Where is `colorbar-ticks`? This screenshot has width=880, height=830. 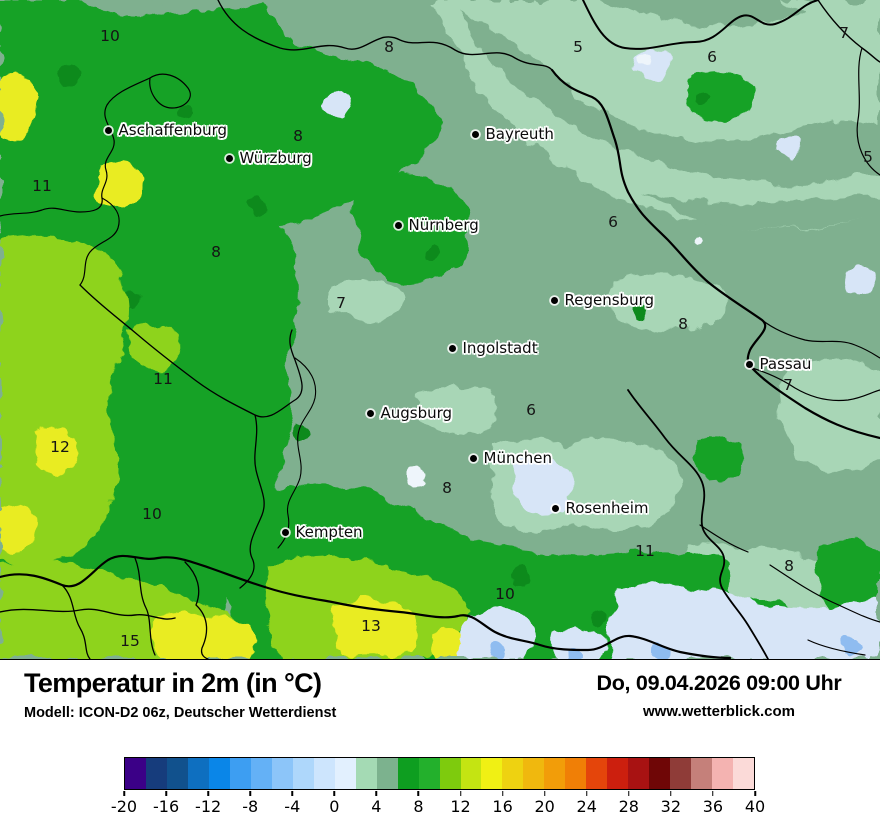 colorbar-ticks is located at coordinates (439, 793).